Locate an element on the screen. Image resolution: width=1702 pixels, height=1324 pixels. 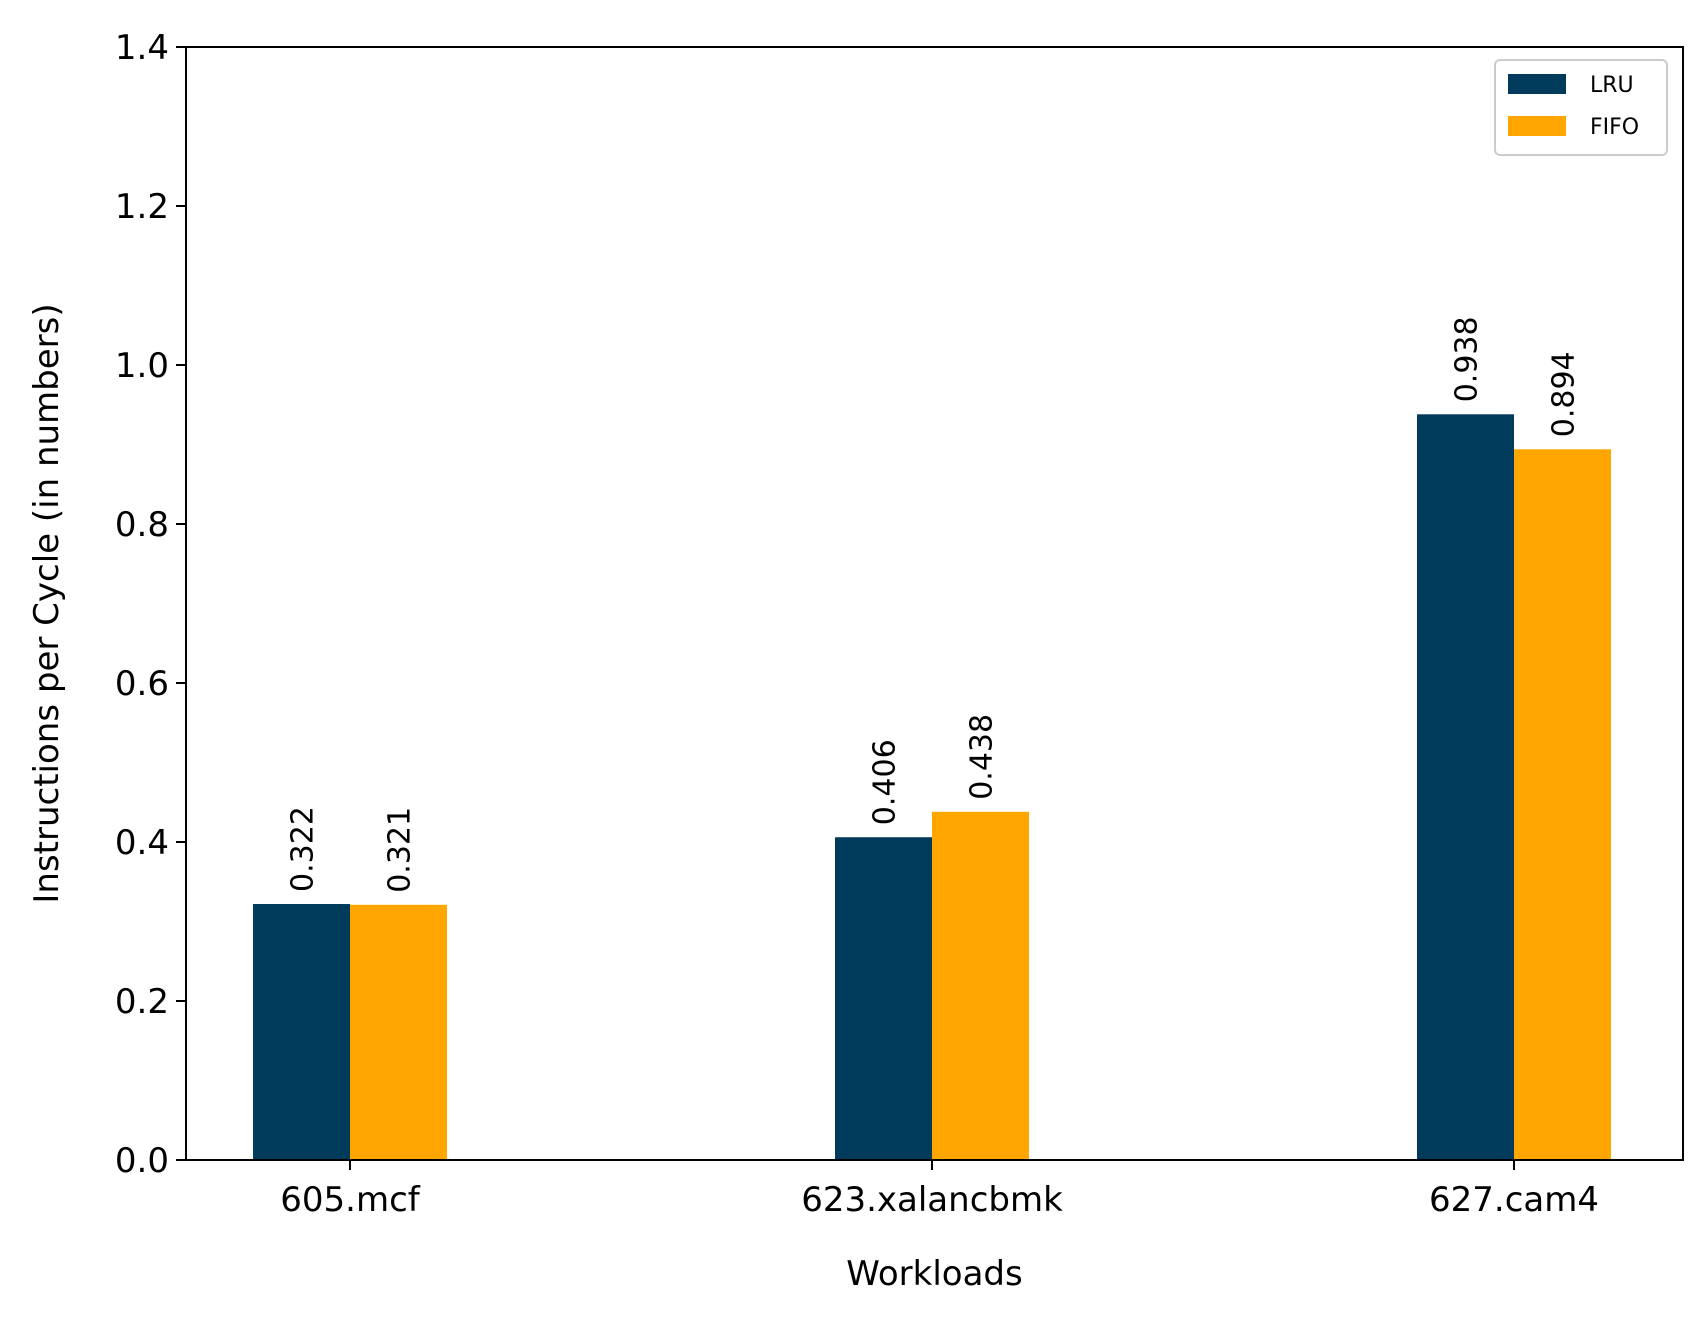
y-tick-label: 0.8 is located at coordinates (142, 525).